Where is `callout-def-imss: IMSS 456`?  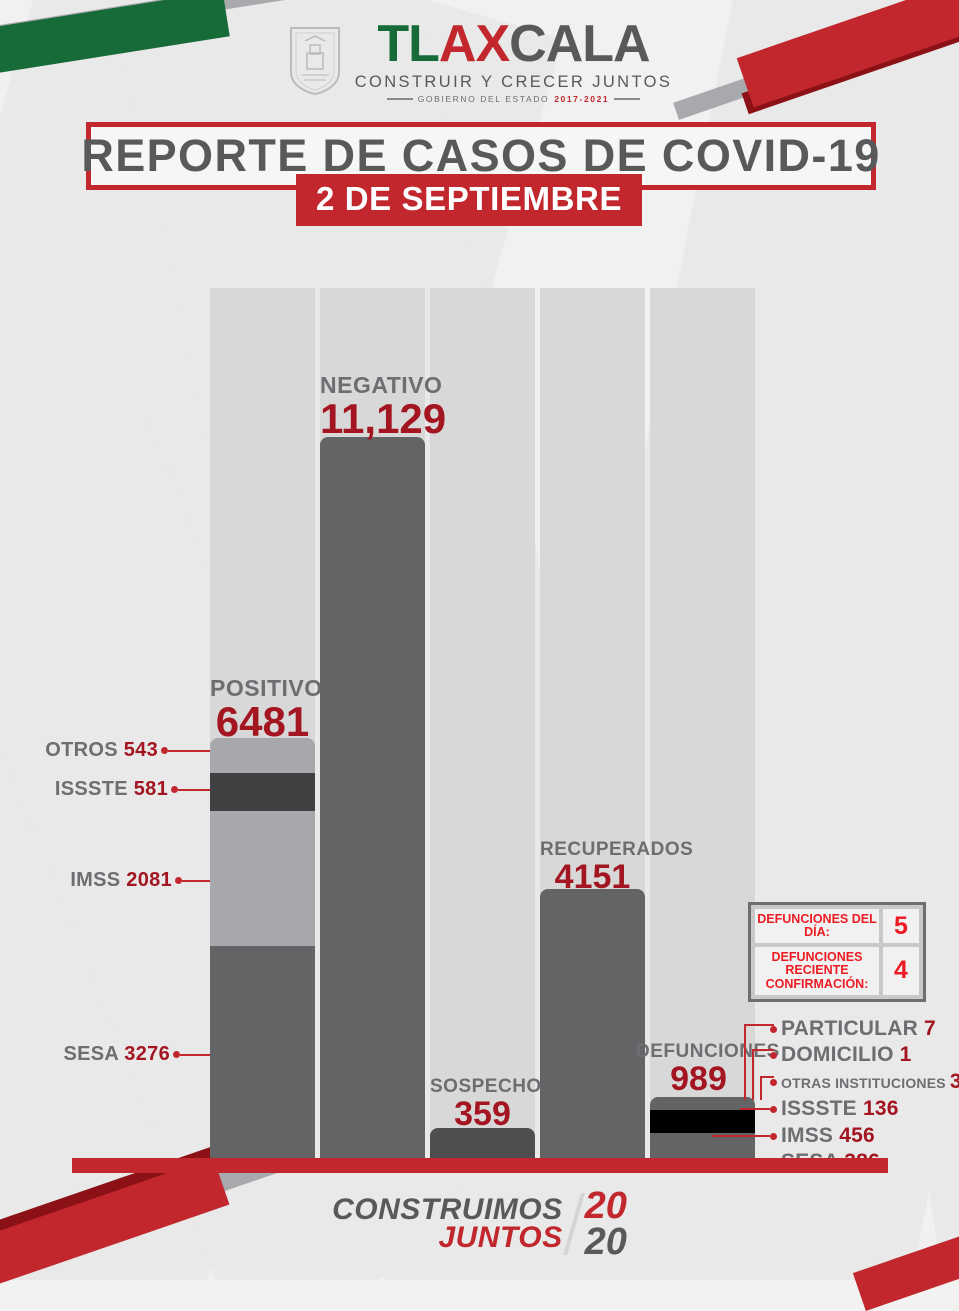
callout-def-imss: IMSS 456 is located at coordinates (793, 1136).